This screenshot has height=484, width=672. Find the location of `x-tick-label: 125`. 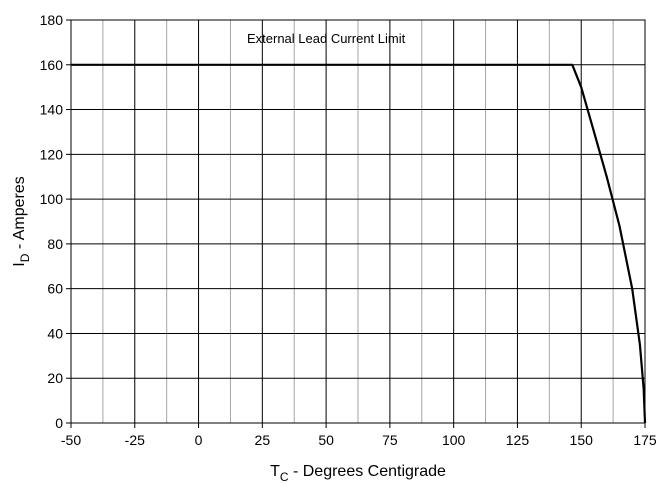

x-tick-label: 125 is located at coordinates (518, 440).